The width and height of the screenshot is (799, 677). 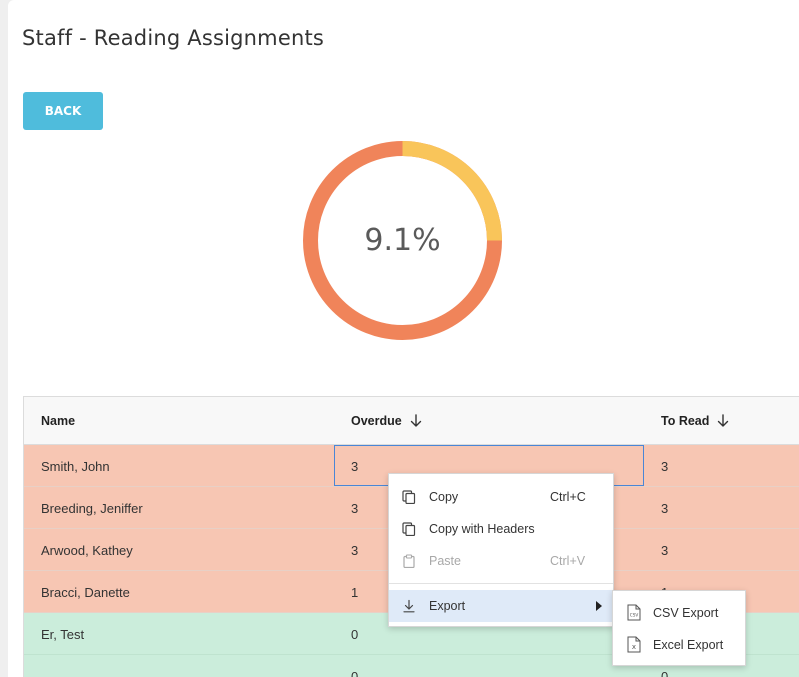 I want to click on cell-name: Er, Test, so click(x=63, y=634).